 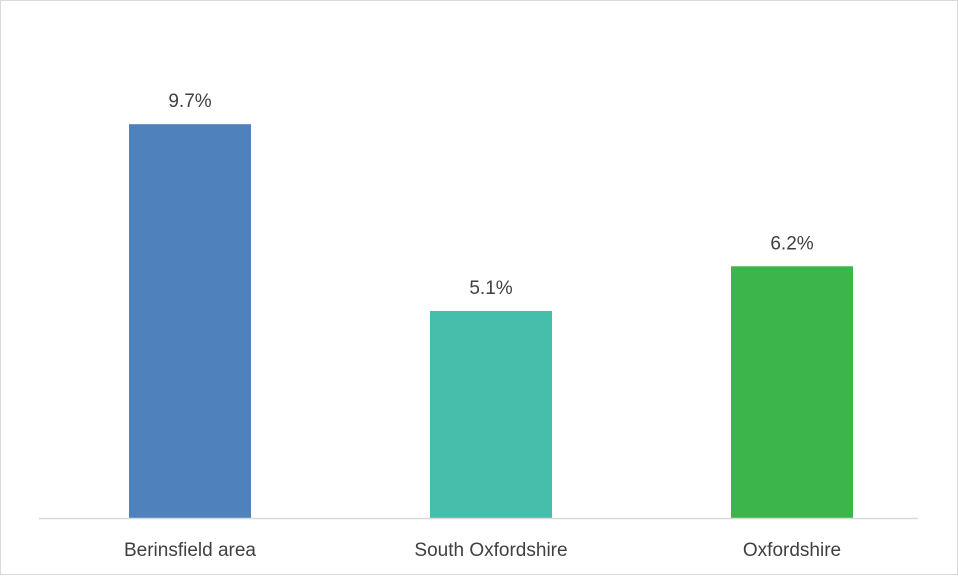 I want to click on category-label-oxfordshire: Oxfordshire, so click(x=792, y=550).